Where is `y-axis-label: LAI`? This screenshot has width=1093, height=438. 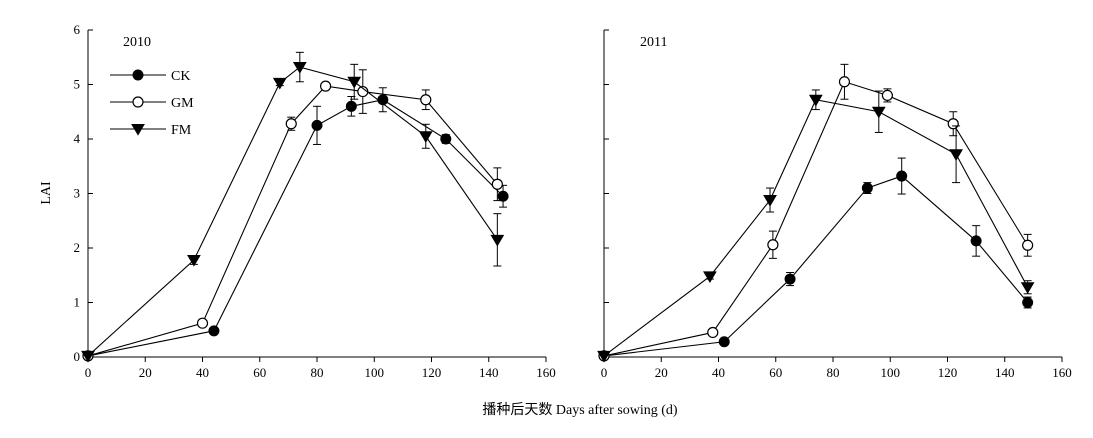
y-axis-label: LAI is located at coordinates (46, 193).